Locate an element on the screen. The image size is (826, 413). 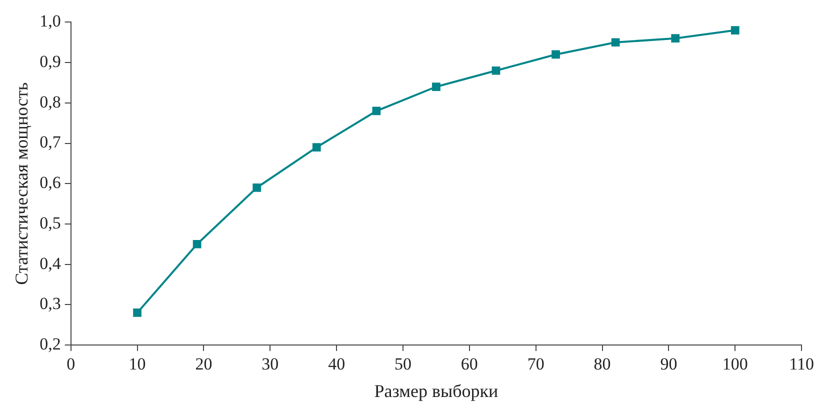
x-tick-label: 30 is located at coordinates (270, 364).